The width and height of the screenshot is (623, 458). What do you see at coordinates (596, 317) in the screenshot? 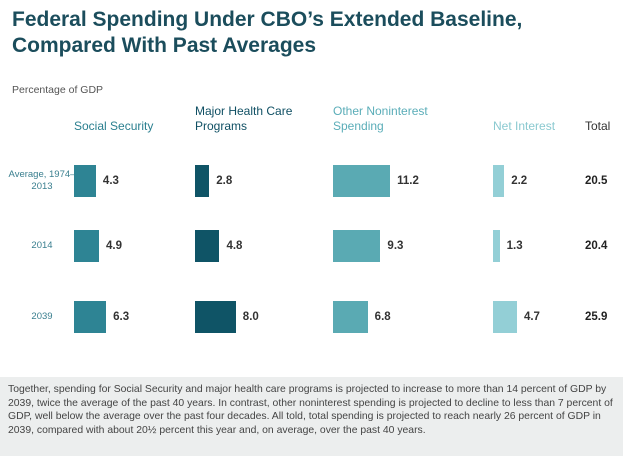
I see `total-value: 25.9` at bounding box center [596, 317].